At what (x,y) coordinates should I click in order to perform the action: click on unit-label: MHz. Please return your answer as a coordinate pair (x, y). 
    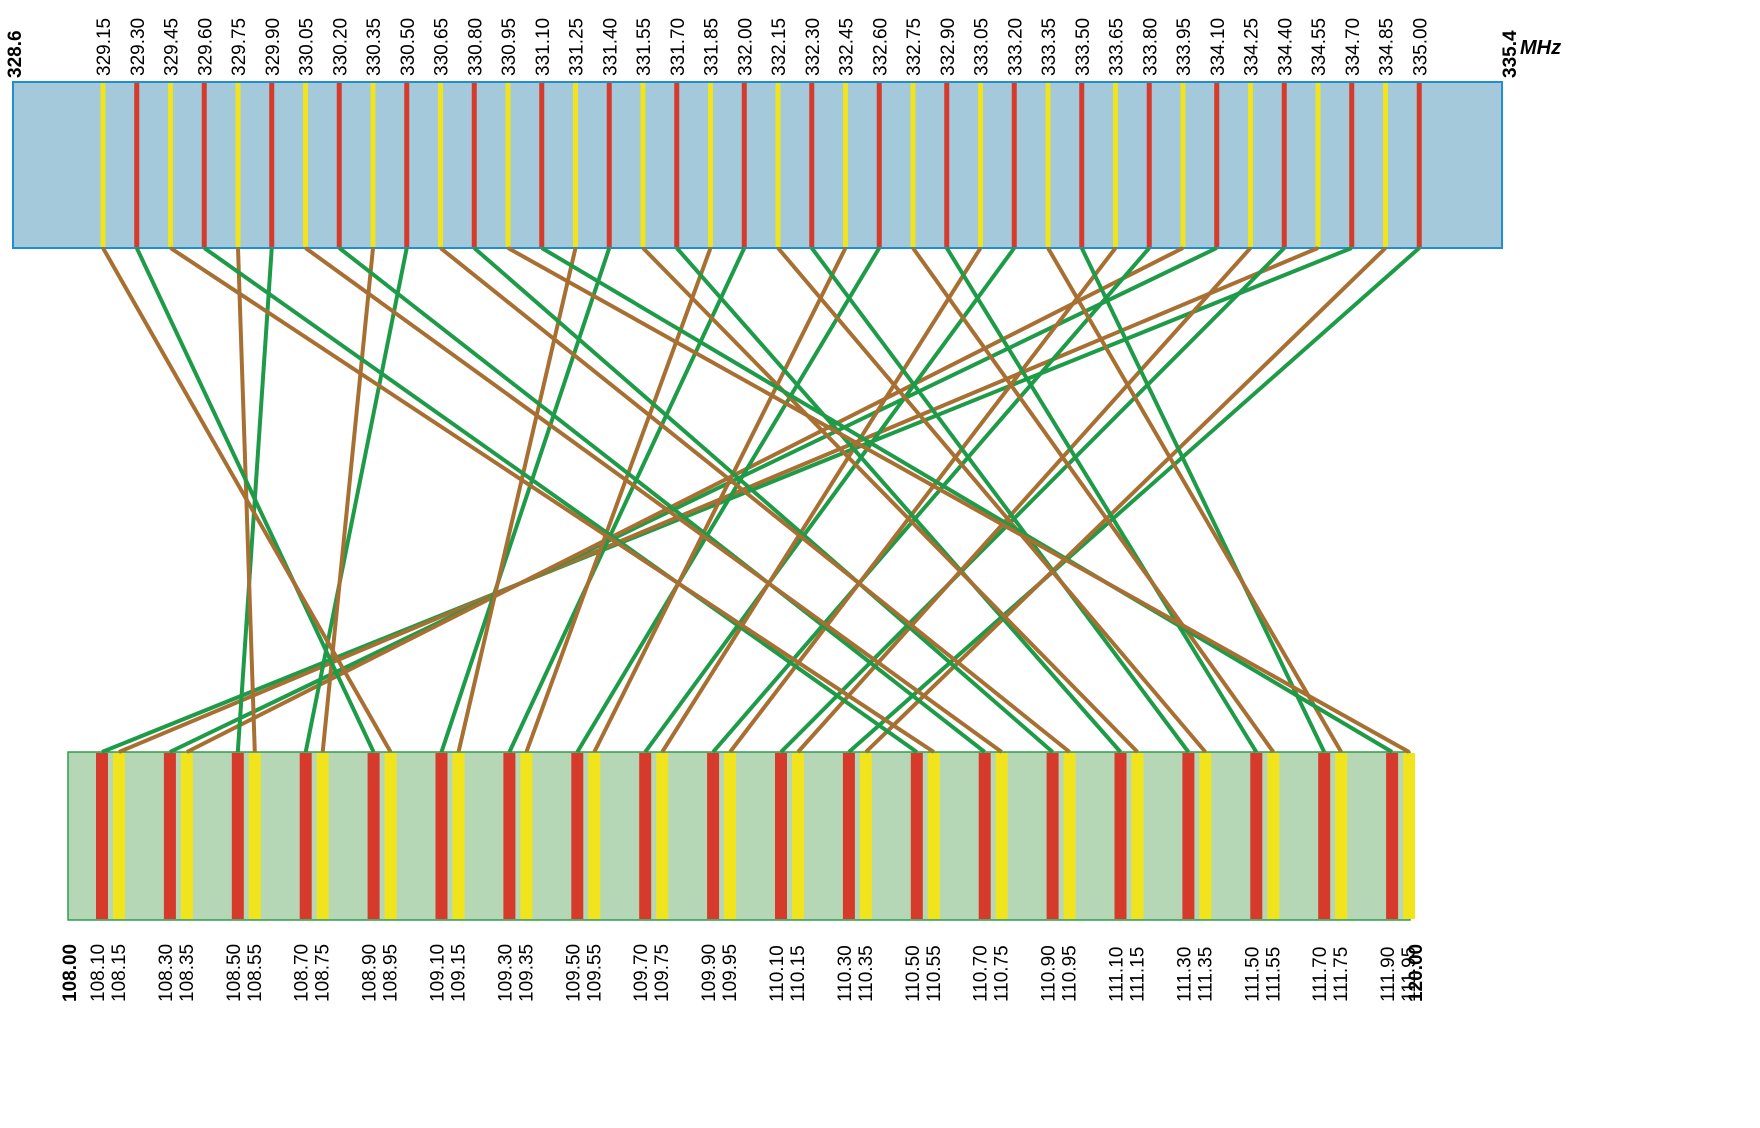
    Looking at the image, I should click on (1540, 48).